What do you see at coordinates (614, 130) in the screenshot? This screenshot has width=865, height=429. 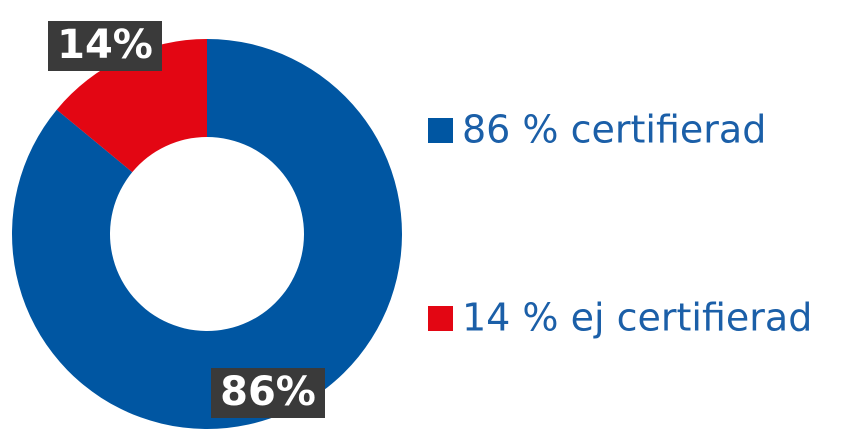 I see `legend-label: 86 % certifierad` at bounding box center [614, 130].